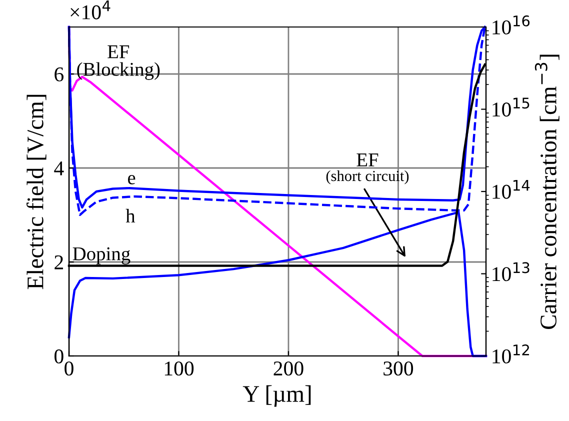 The height and width of the screenshot is (421, 569). What do you see at coordinates (59, 169) in the screenshot?
I see `y-tick-label: 4` at bounding box center [59, 169].